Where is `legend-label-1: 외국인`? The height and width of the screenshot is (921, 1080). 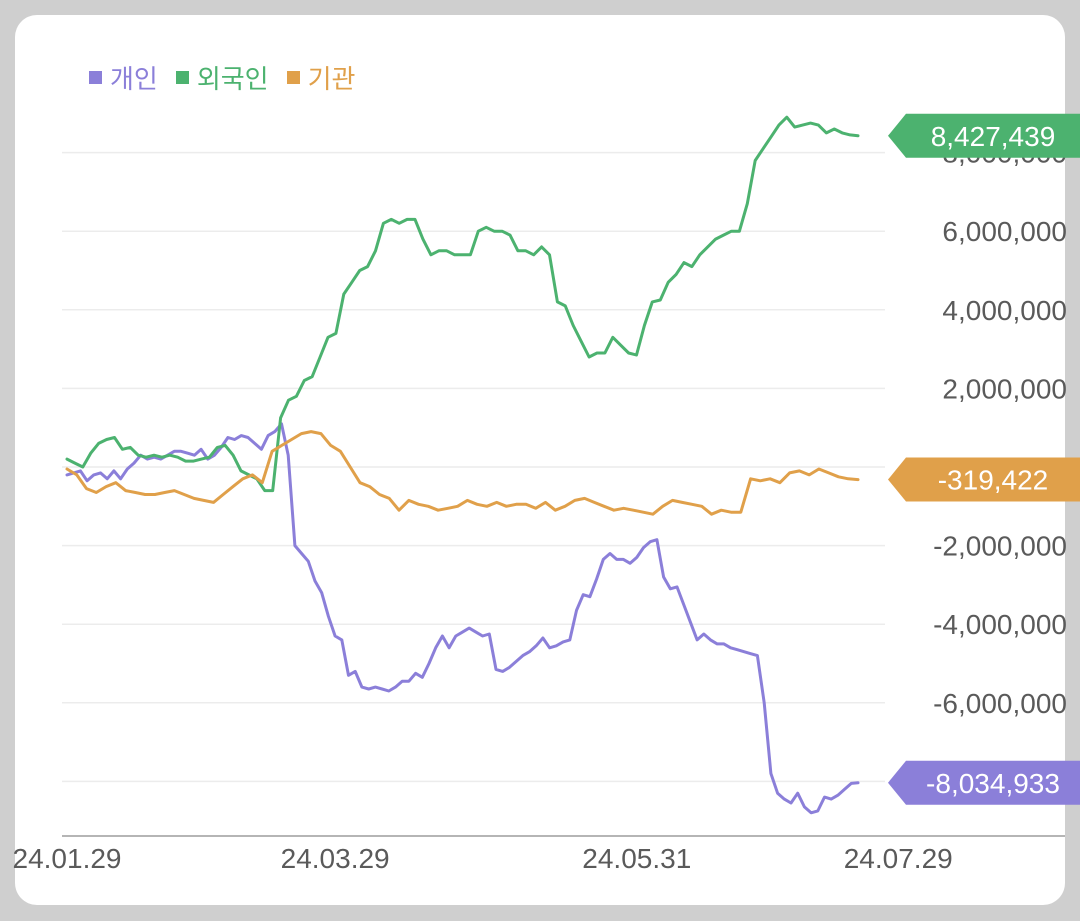
legend-label-1: 외국인 is located at coordinates (232, 80).